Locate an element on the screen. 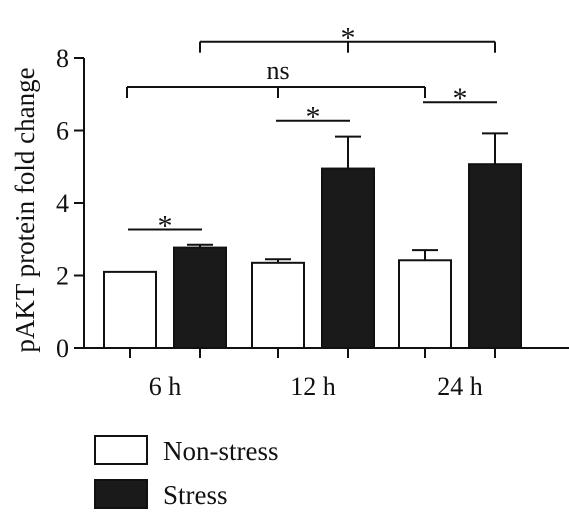  bar-6h-non-stress is located at coordinates (130, 309).